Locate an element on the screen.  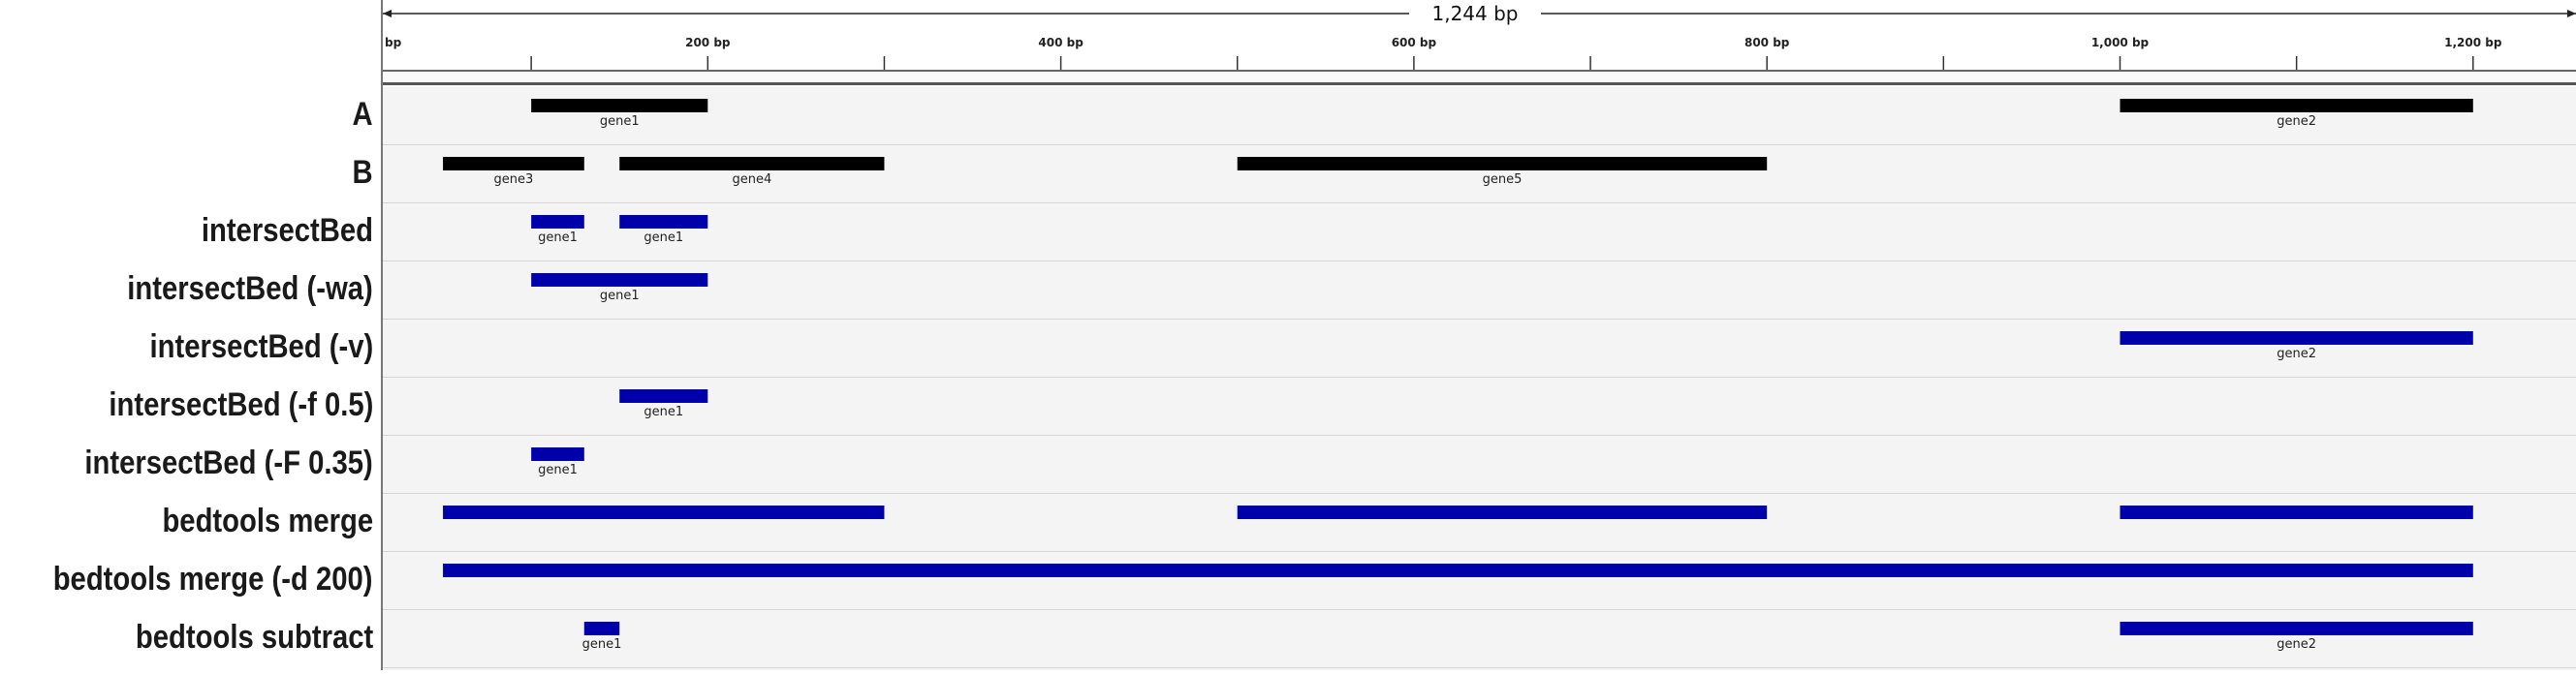
ruler-tick-label: 800 bp is located at coordinates (1767, 42).